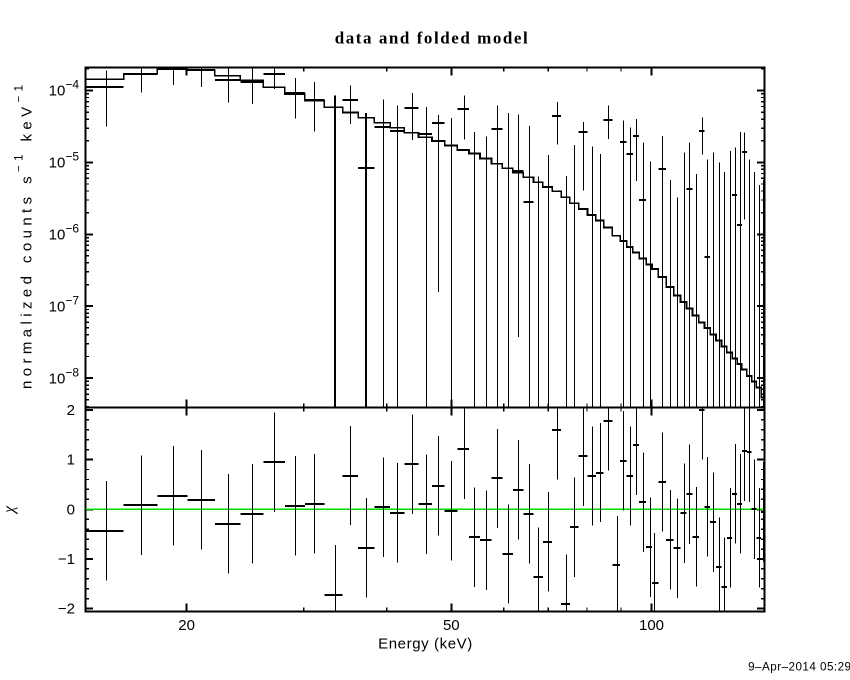 The image size is (850, 680). What do you see at coordinates (25, 235) in the screenshot?
I see `svg-text: normalized counts s−1 keV−1` at bounding box center [25, 235].